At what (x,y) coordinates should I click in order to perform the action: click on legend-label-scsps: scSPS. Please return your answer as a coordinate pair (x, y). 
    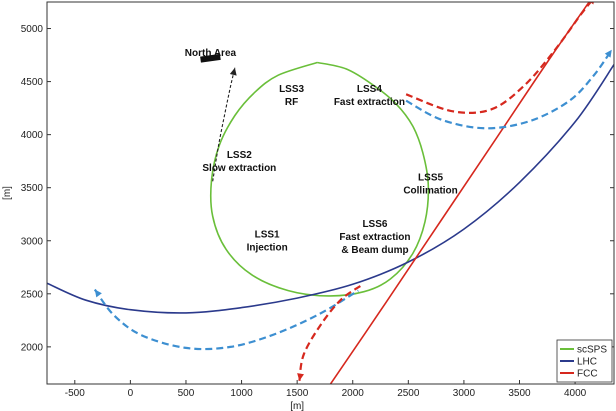
    Looking at the image, I should click on (592, 350).